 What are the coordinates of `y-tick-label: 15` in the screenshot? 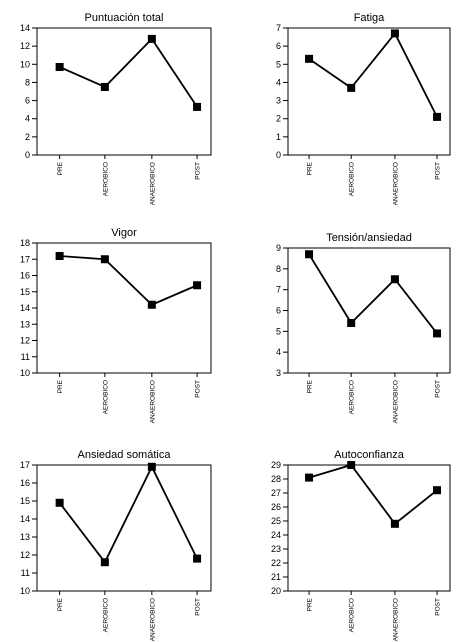 It's located at (25, 501).